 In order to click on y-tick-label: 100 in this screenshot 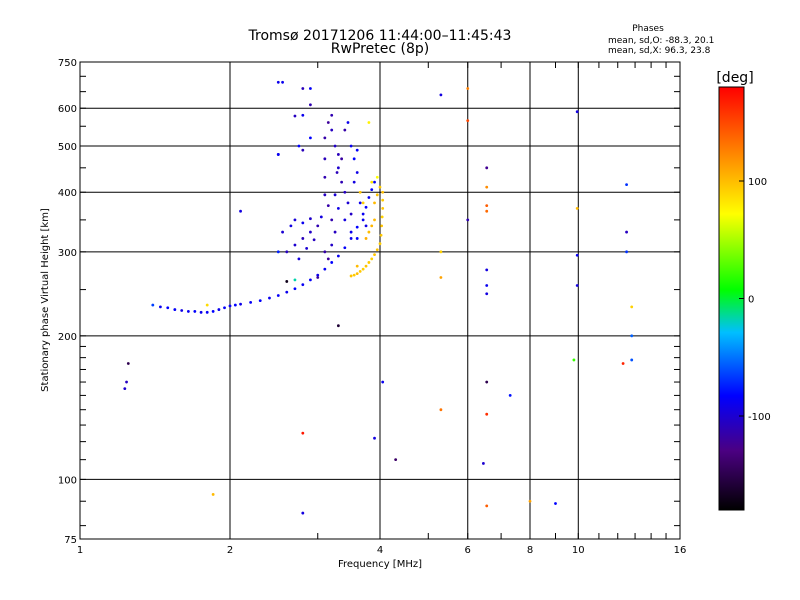, I will do `click(67, 480)`.